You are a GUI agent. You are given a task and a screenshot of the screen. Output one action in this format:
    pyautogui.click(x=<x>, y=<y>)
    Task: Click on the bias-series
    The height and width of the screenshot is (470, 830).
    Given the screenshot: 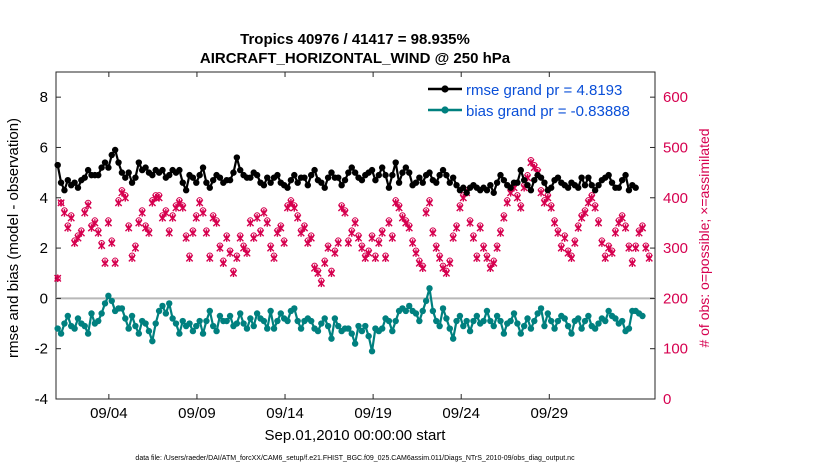 What is the action you would take?
    pyautogui.click(x=350, y=320)
    